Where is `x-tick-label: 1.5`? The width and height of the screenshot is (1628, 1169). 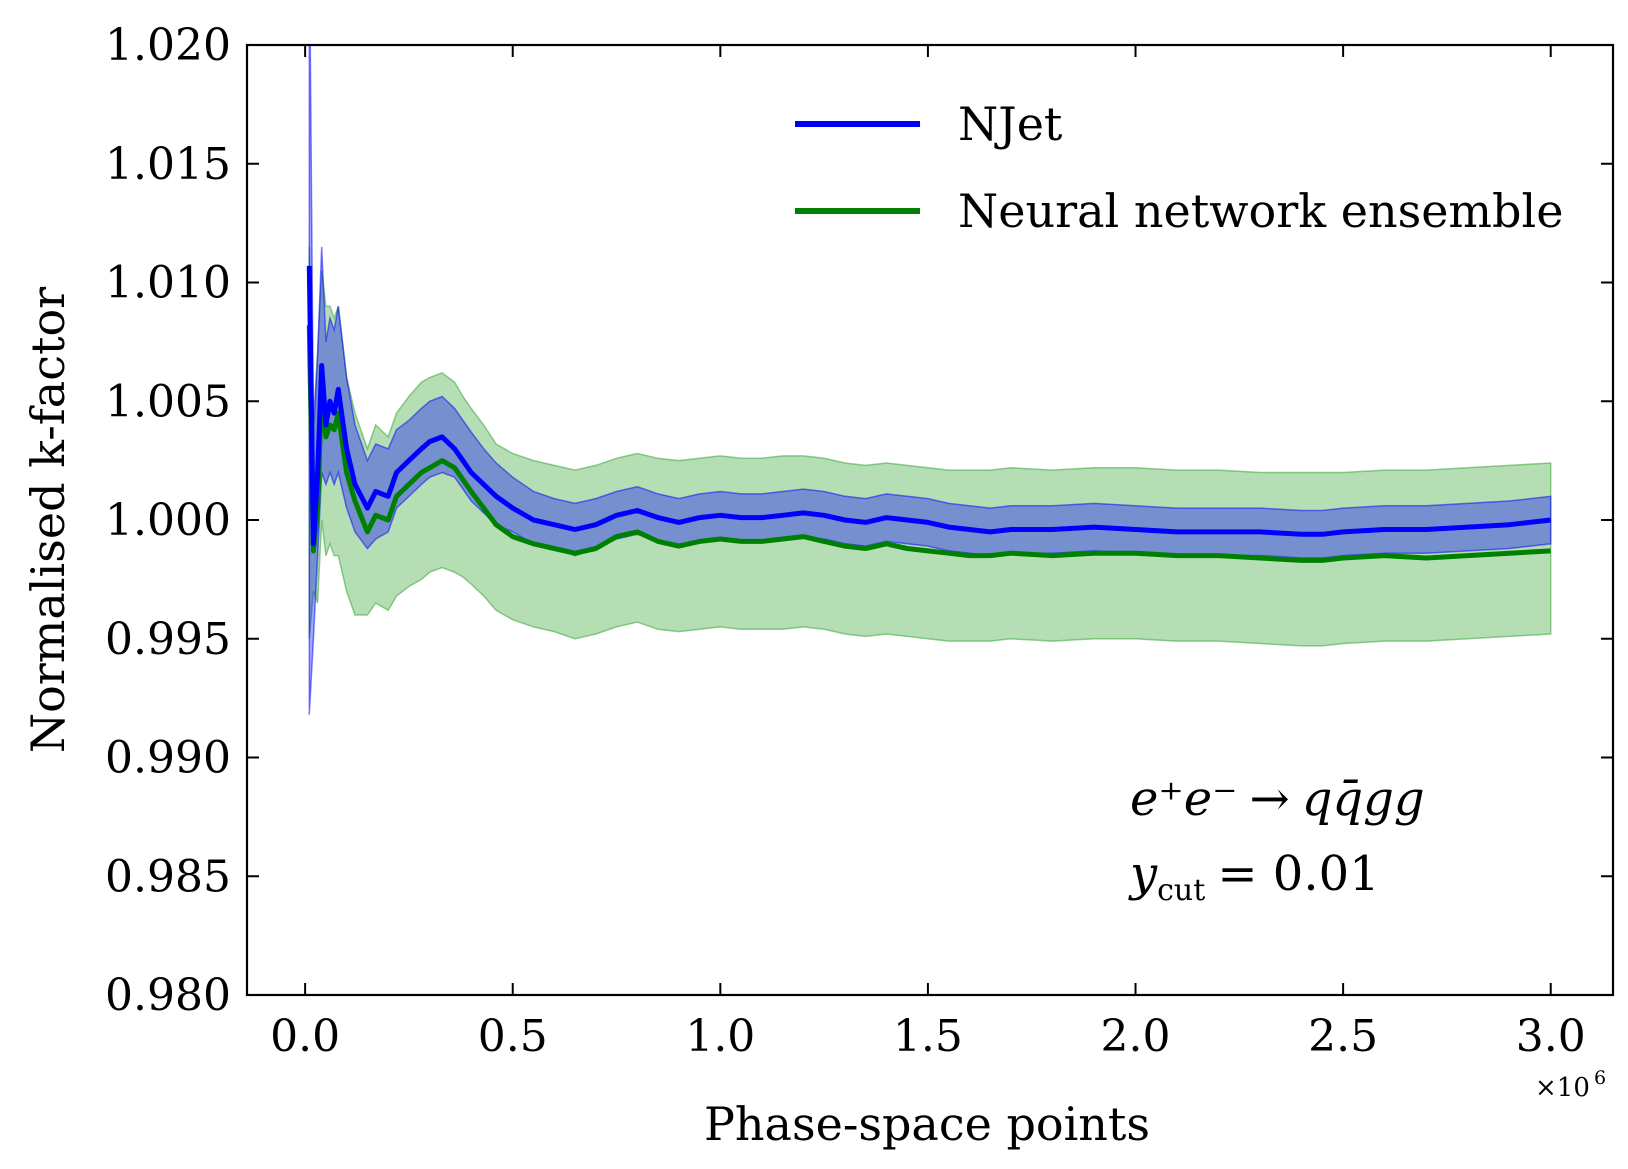 x-tick-label: 1.5 is located at coordinates (928, 1036).